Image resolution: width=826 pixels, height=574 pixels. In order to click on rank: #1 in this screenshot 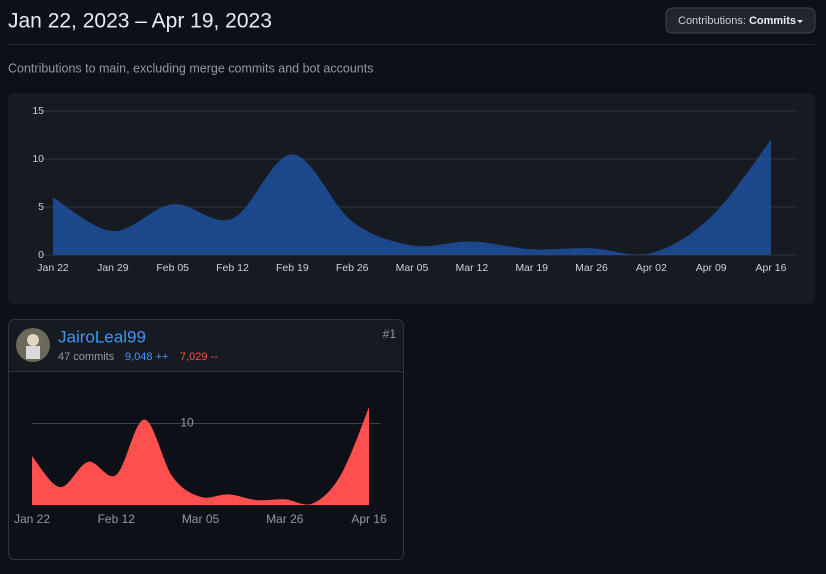, I will do `click(390, 334)`.